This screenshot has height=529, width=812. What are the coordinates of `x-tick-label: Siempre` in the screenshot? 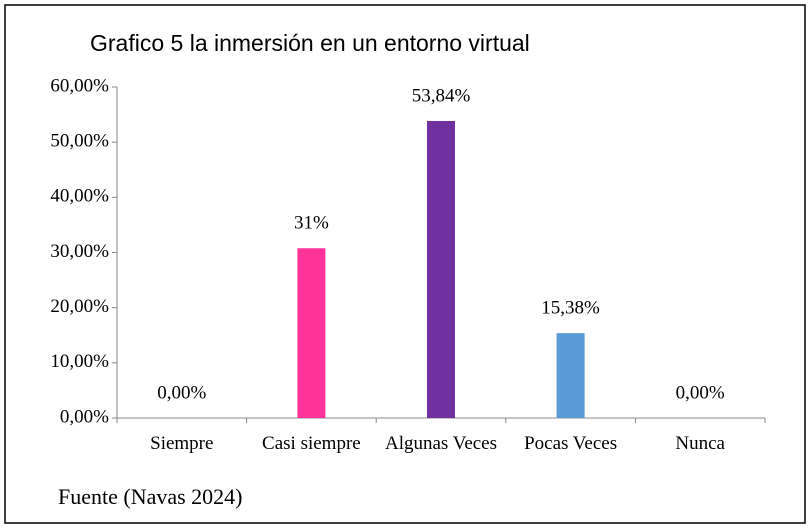 It's located at (182, 443).